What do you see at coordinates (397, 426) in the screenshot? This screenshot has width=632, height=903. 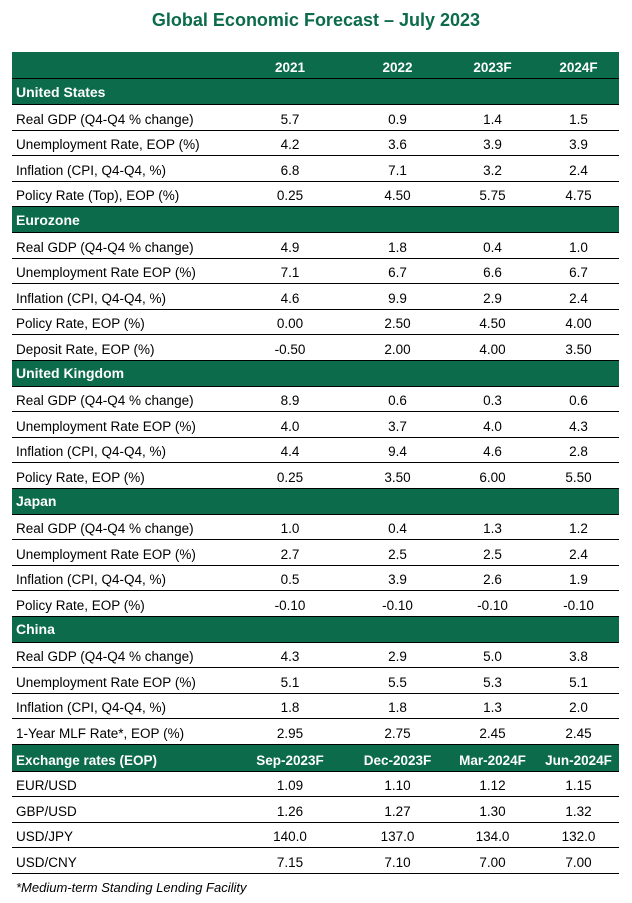 I see `value-cell: 3.7` at bounding box center [397, 426].